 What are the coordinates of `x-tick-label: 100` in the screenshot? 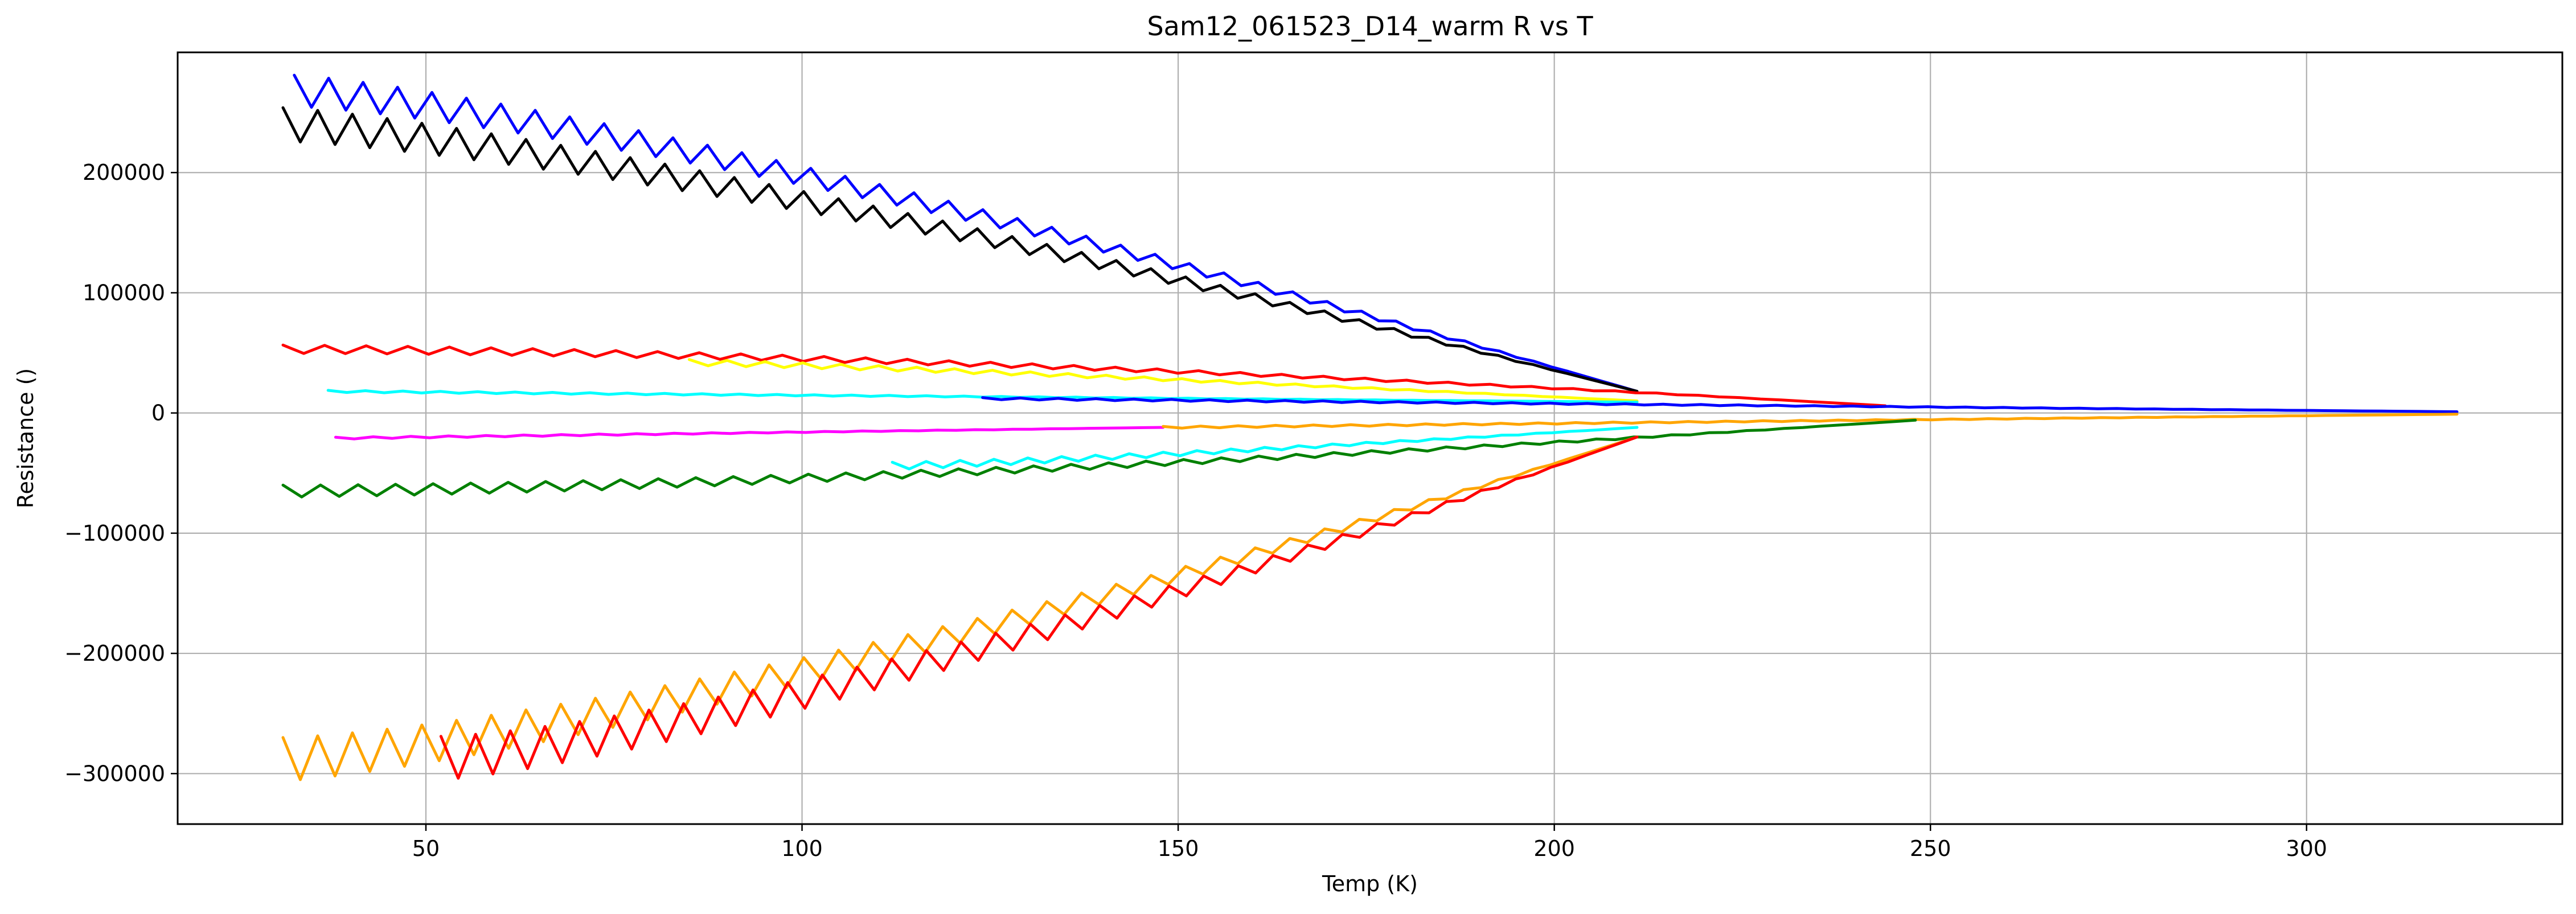 It's located at (802, 848).